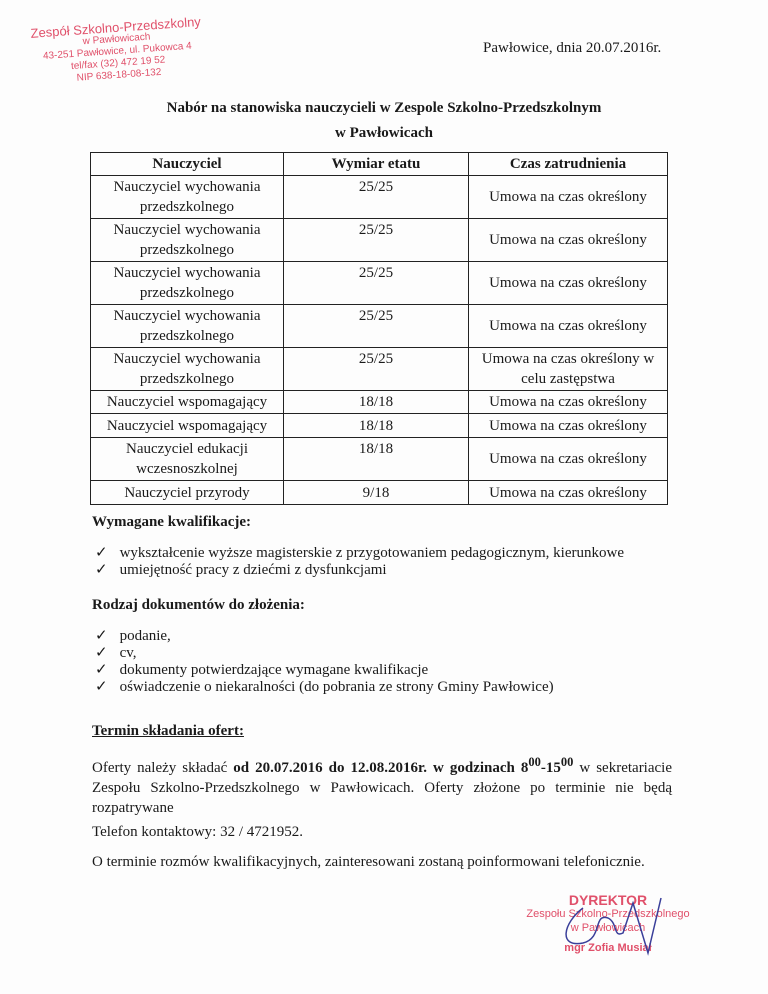 This screenshot has width=768, height=994. I want to click on list-item: podanie,, so click(324, 636).